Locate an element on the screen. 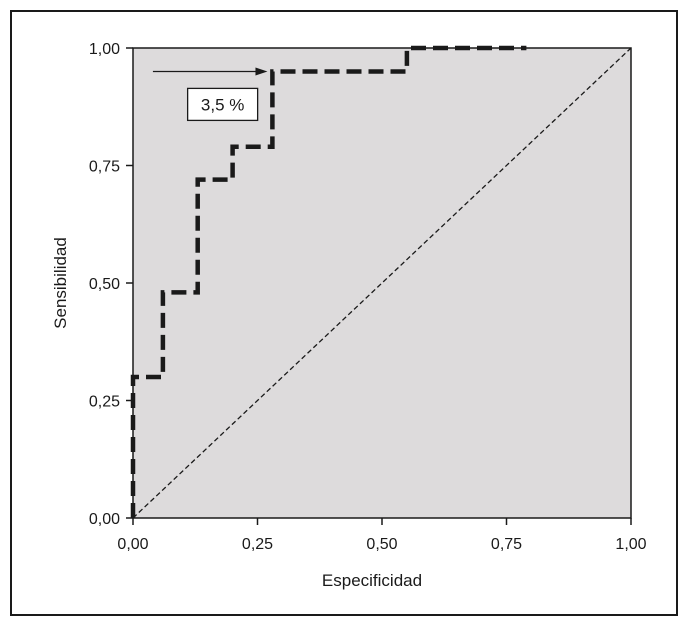 This screenshot has width=690, height=628. x-tick-label: 1,00 is located at coordinates (630, 544).